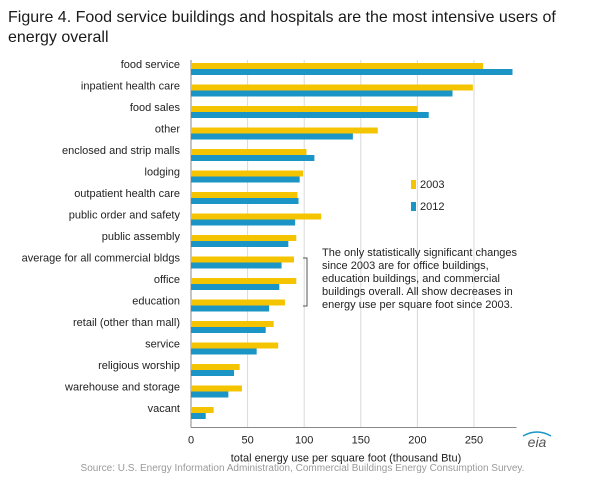 The image size is (605, 483). I want to click on legend-label-2012: 2012, so click(432, 207).